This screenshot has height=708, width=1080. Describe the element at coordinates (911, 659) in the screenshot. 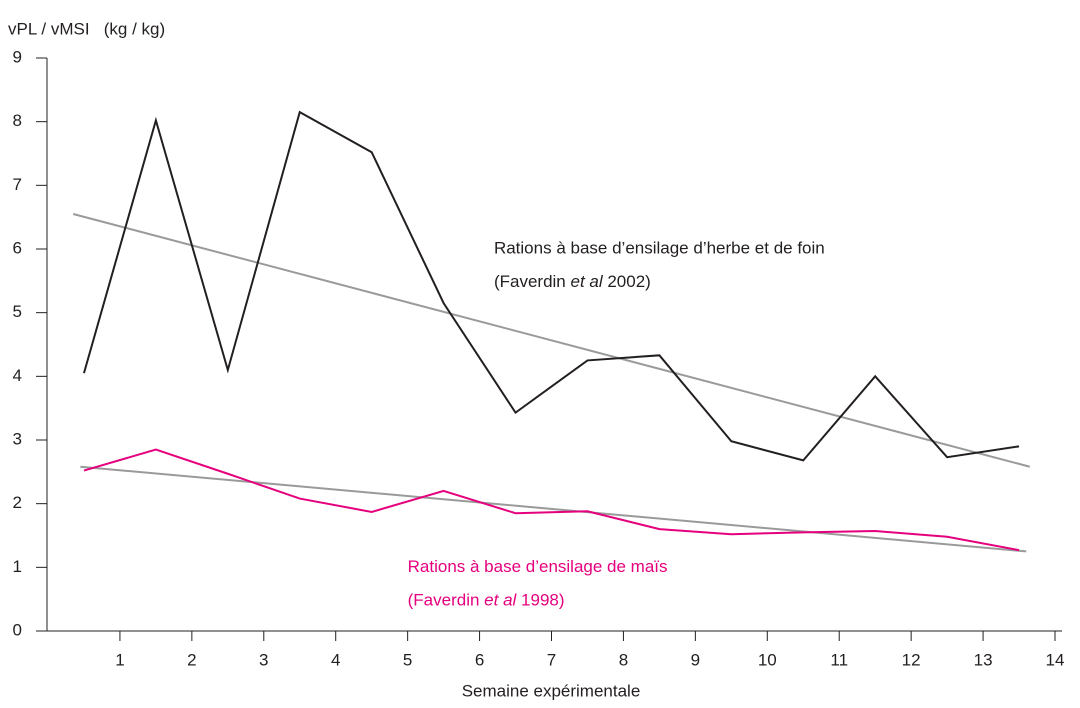

I see `x-tick-label: 12` at that location.